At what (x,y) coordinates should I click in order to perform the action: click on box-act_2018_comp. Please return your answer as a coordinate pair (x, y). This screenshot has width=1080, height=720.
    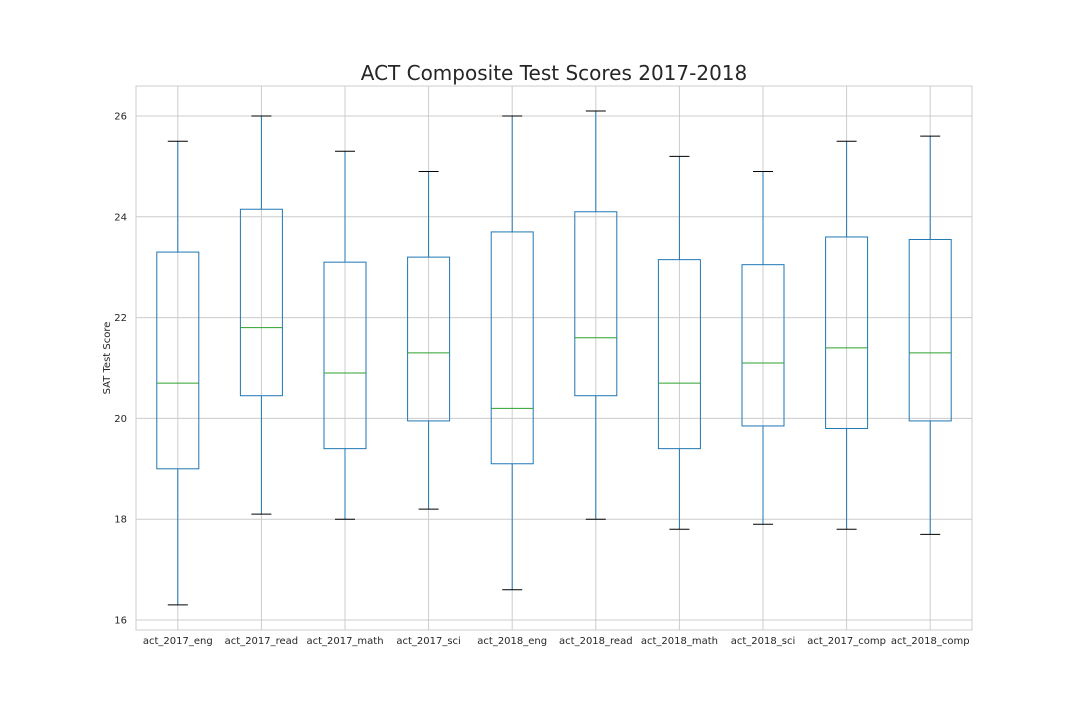
    Looking at the image, I should click on (930, 335).